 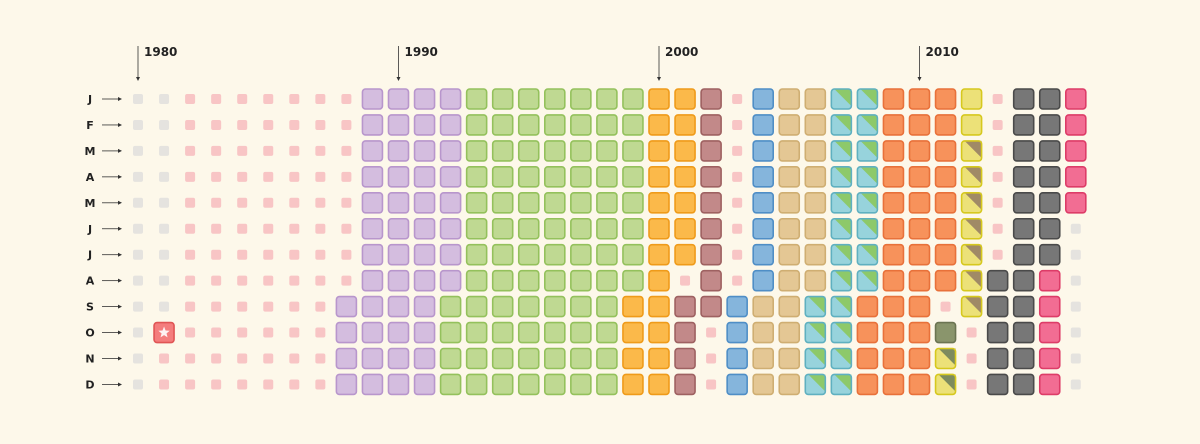 What do you see at coordinates (763, 280) in the screenshot?
I see `cell-blue` at bounding box center [763, 280].